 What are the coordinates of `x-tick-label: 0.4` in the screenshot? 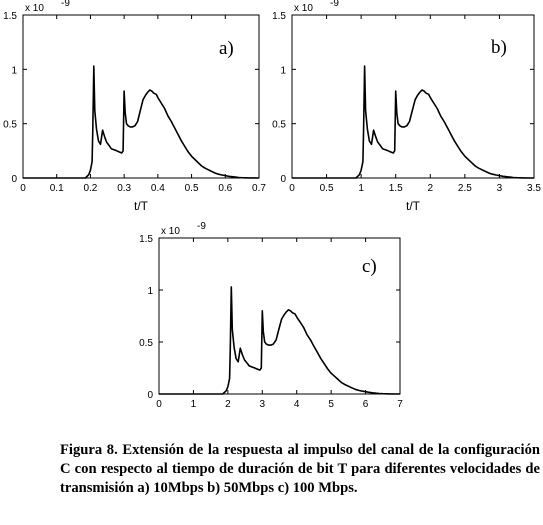 It's located at (158, 188).